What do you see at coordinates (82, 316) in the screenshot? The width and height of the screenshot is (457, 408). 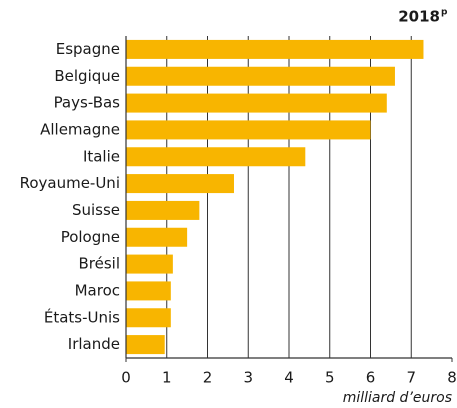 I see `y-tick-label: États-Unis` at bounding box center [82, 316].